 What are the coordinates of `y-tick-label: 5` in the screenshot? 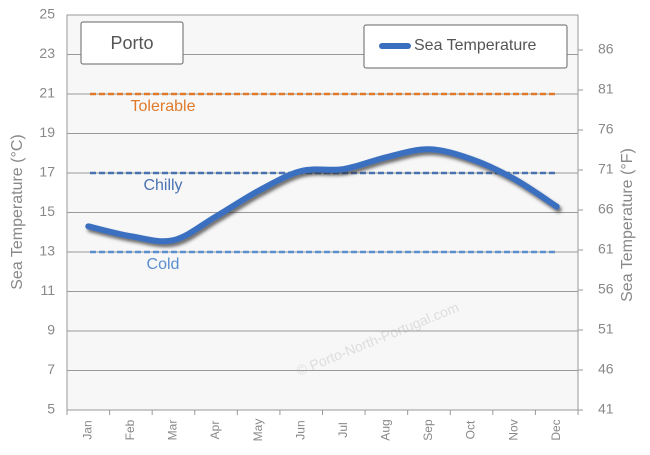 It's located at (51, 409).